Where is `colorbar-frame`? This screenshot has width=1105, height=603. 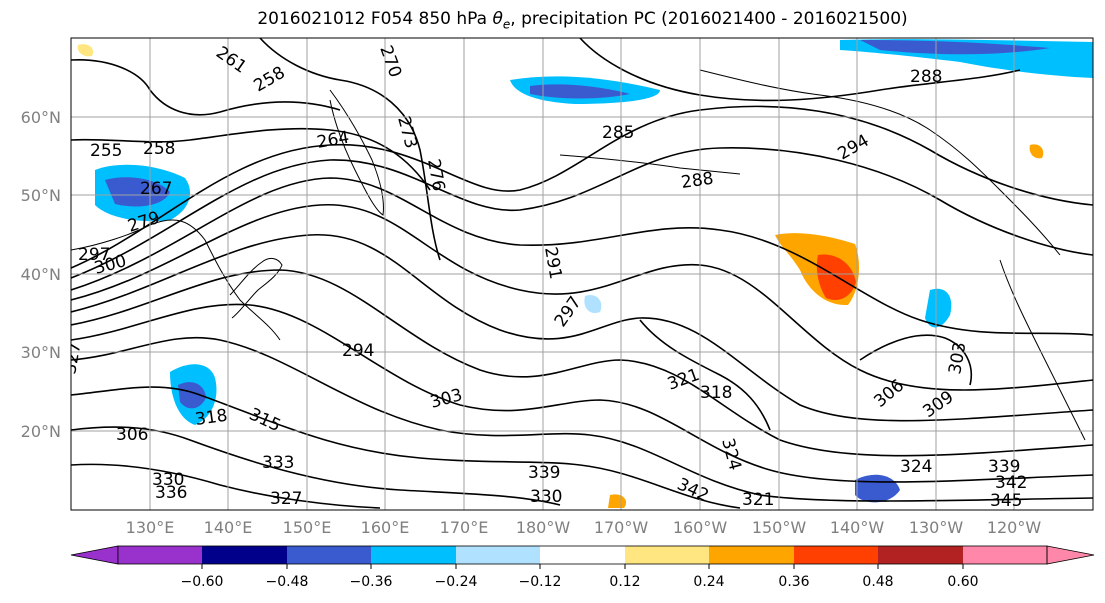
colorbar-frame is located at coordinates (582, 555).